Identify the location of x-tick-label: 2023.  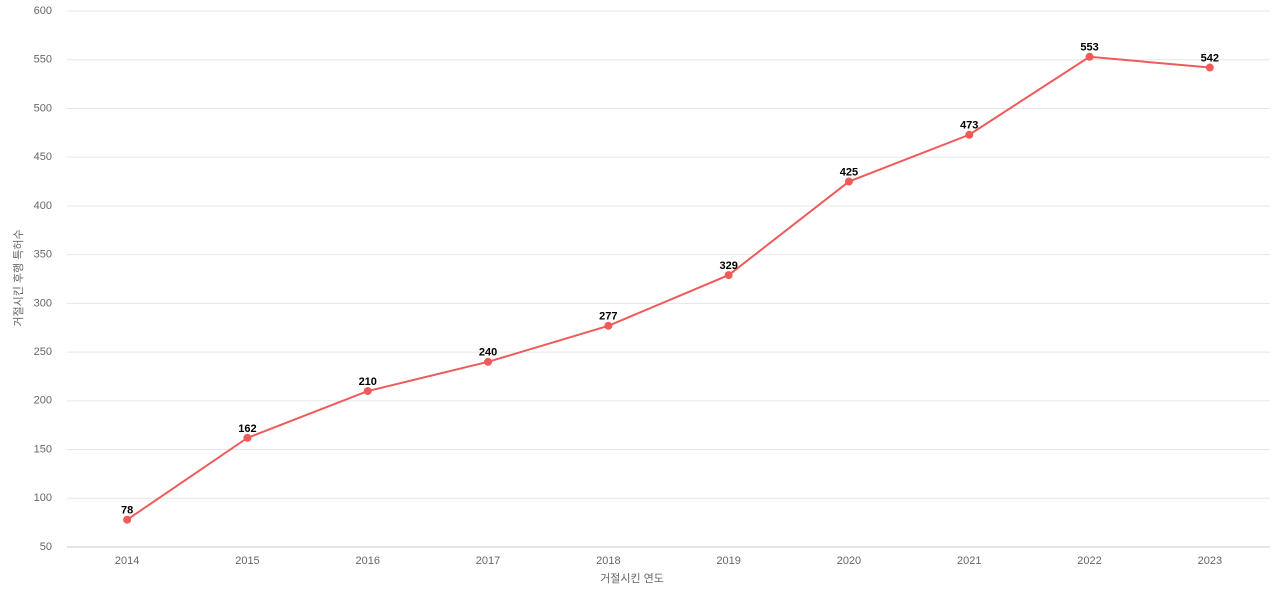
(1210, 561).